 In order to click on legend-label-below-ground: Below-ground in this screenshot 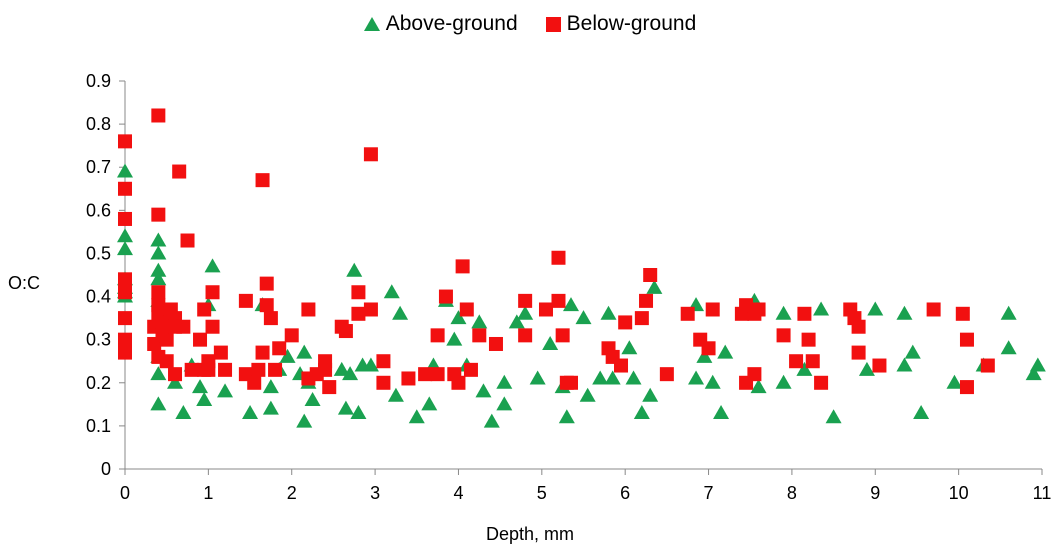, I will do `click(631, 23)`.